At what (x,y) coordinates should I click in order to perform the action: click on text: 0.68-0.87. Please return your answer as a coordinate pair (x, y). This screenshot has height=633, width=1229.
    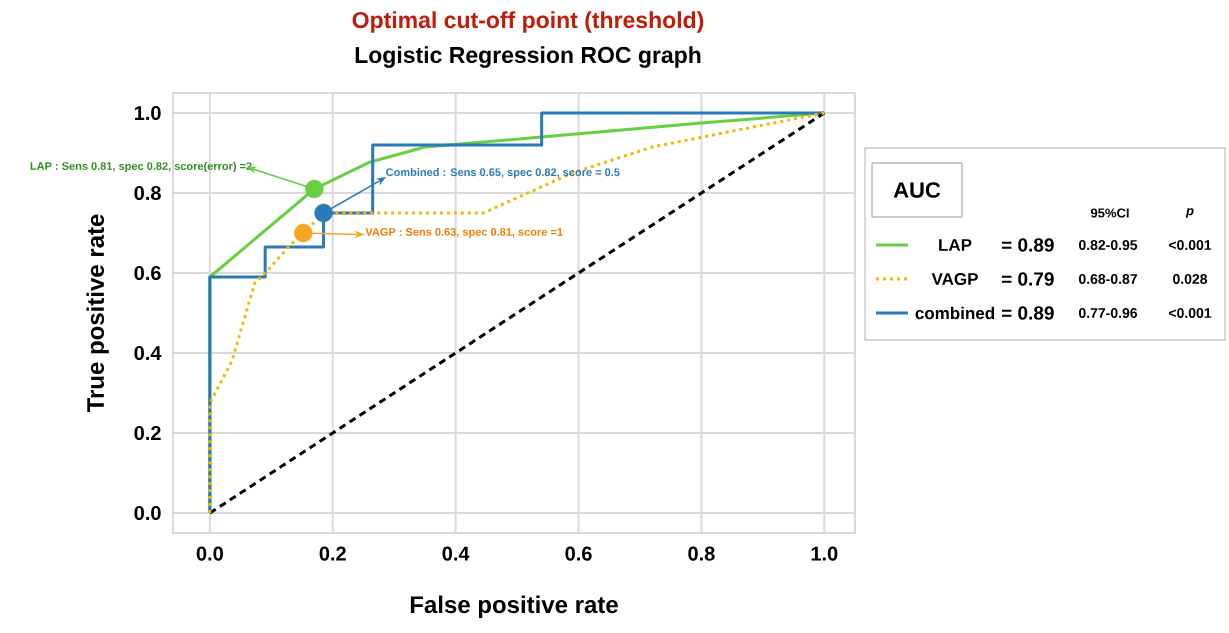
    Looking at the image, I should click on (1107, 279).